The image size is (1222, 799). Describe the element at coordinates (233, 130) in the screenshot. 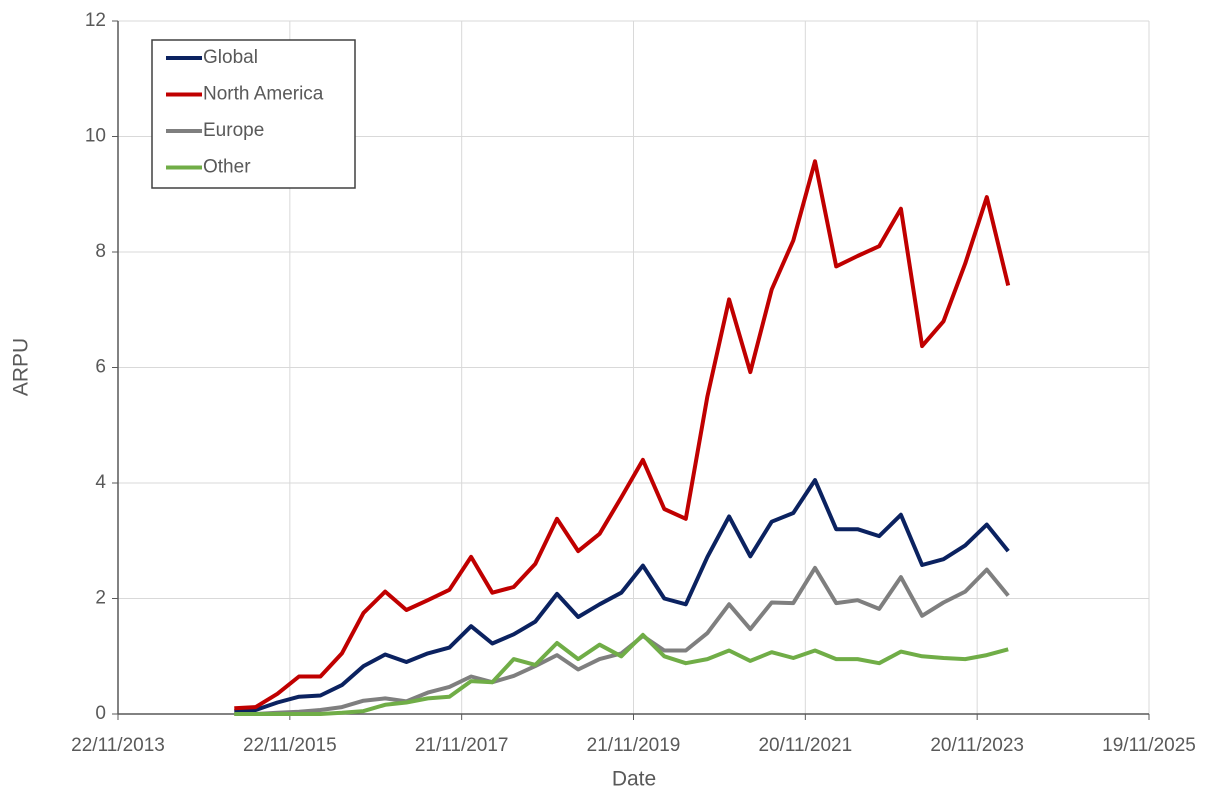

I see `legend-label: Europe` at that location.